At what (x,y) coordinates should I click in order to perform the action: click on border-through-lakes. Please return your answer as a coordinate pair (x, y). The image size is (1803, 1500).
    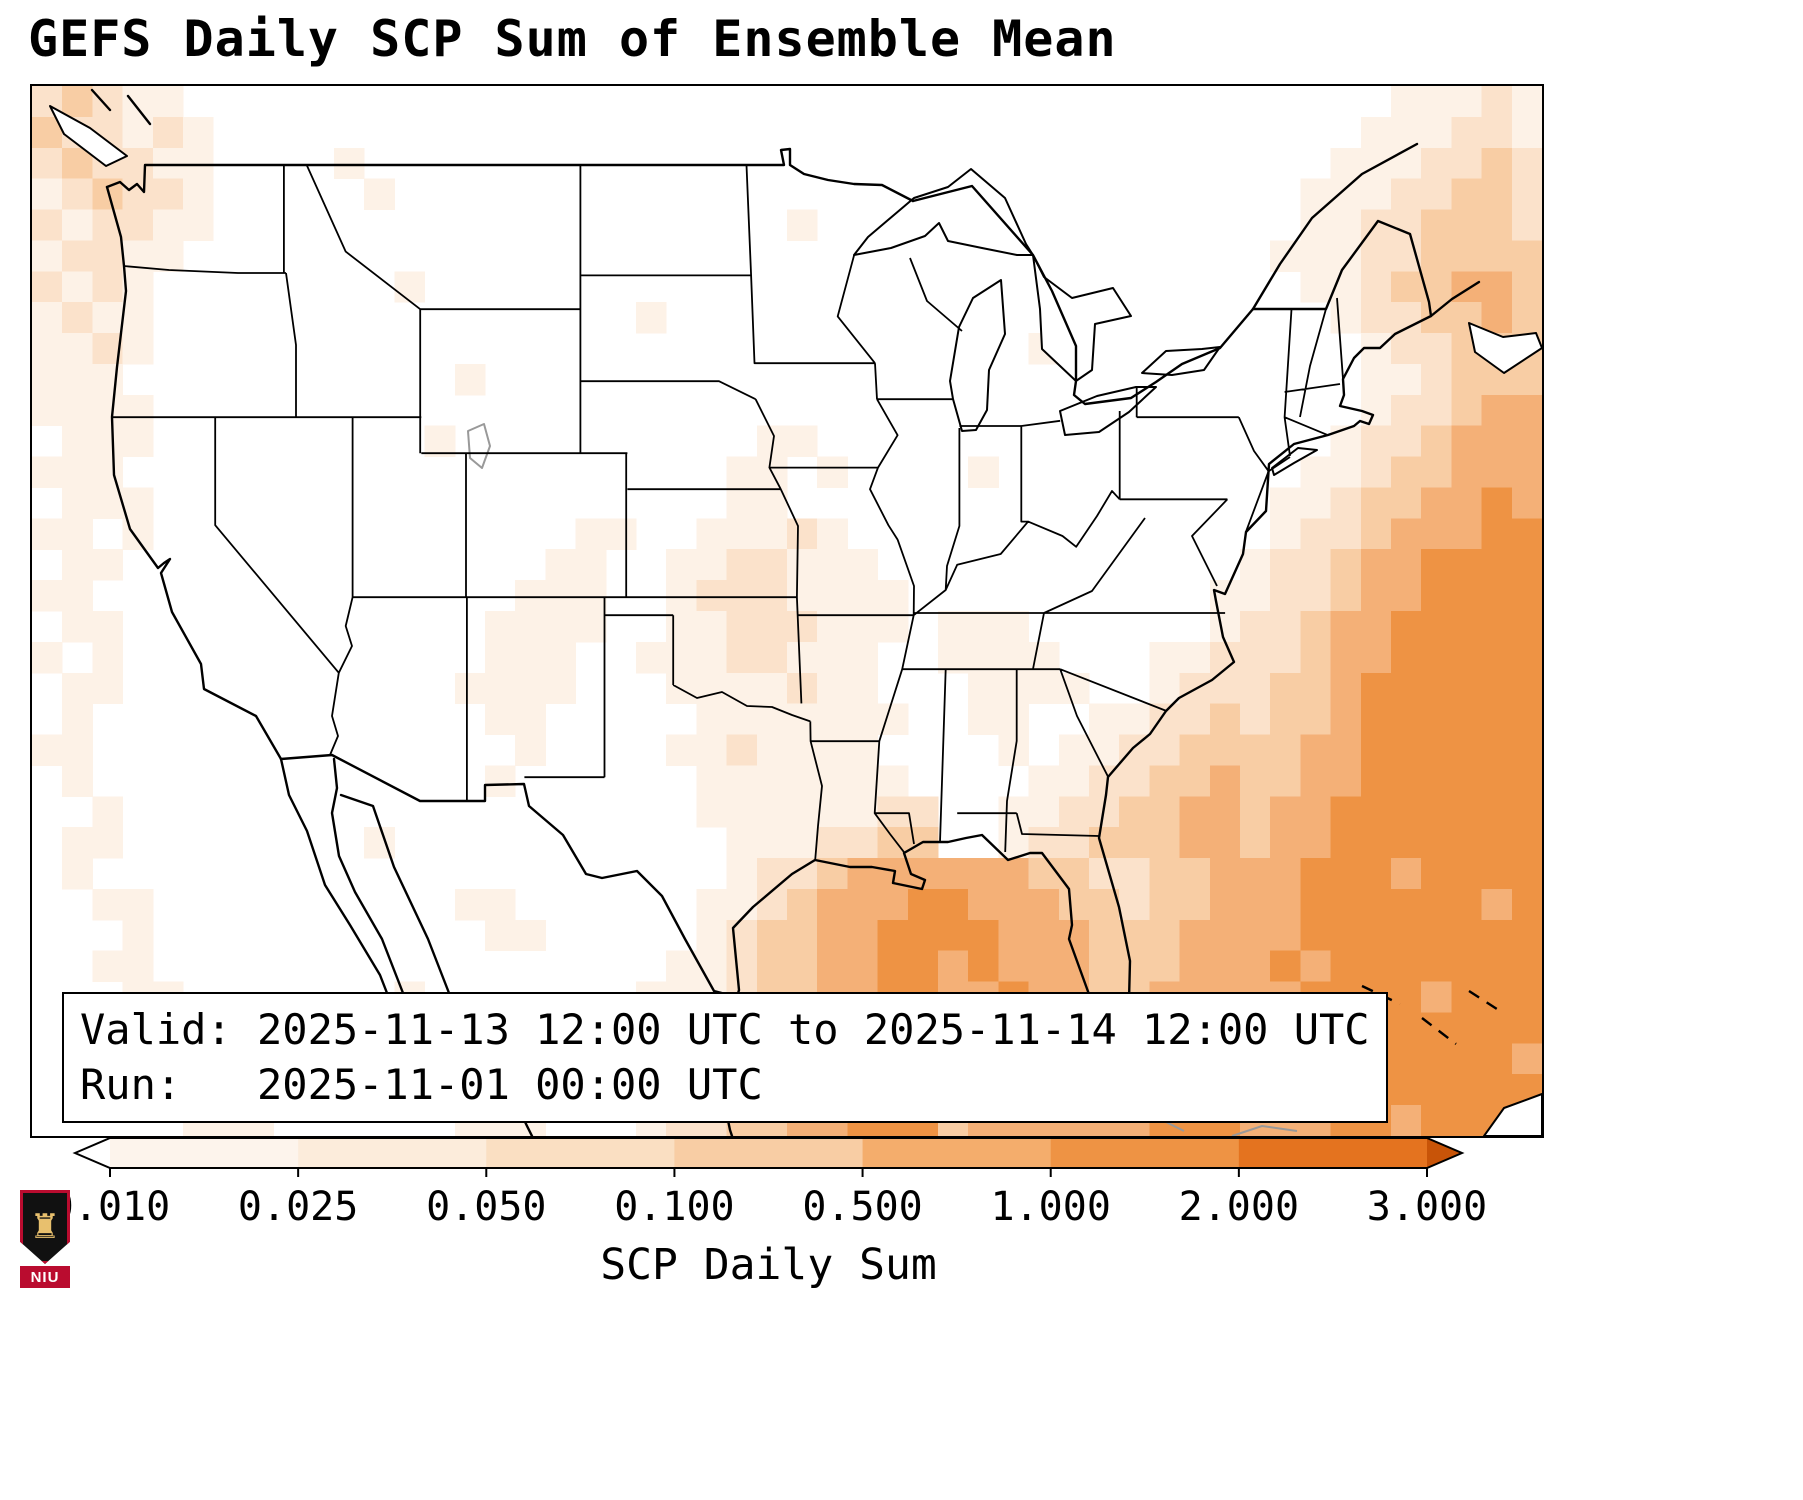
    Looking at the image, I should click on (1083, 295).